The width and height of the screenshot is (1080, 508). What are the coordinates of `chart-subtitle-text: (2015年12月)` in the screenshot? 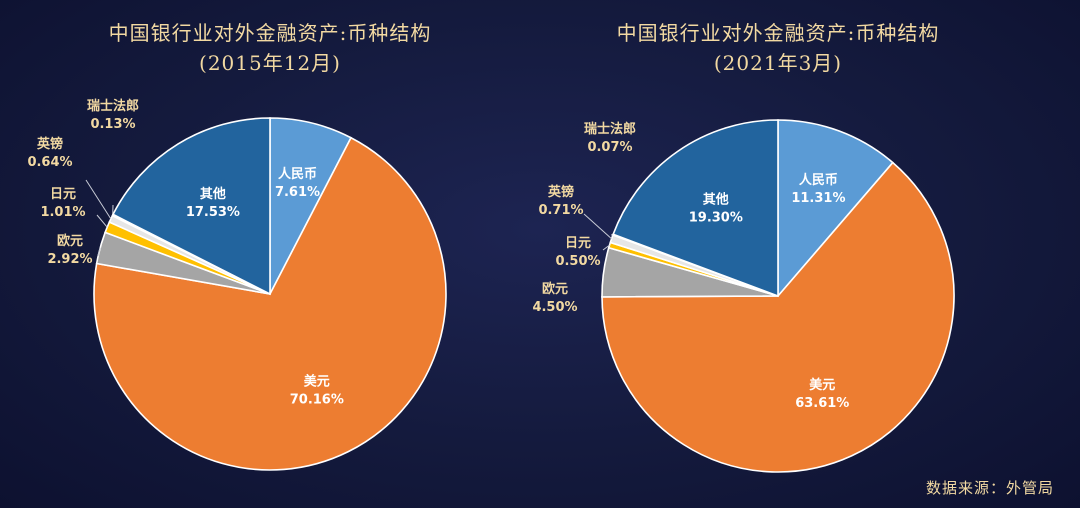 It's located at (270, 63).